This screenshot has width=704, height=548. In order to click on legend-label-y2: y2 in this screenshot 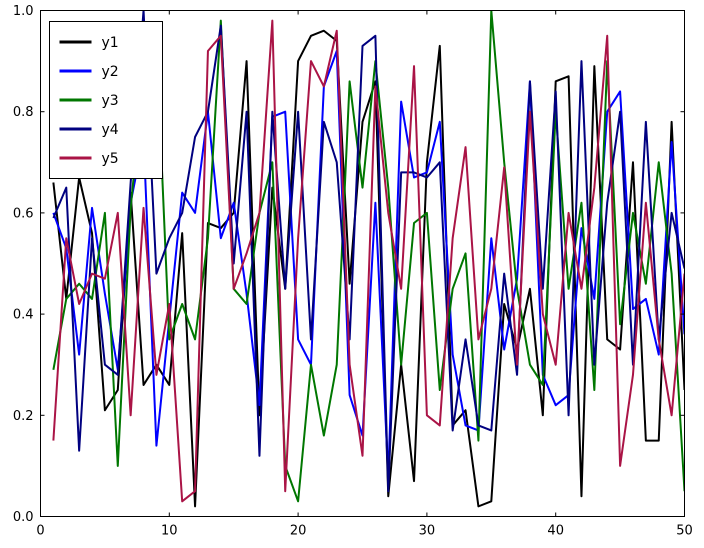, I will do `click(110, 72)`.